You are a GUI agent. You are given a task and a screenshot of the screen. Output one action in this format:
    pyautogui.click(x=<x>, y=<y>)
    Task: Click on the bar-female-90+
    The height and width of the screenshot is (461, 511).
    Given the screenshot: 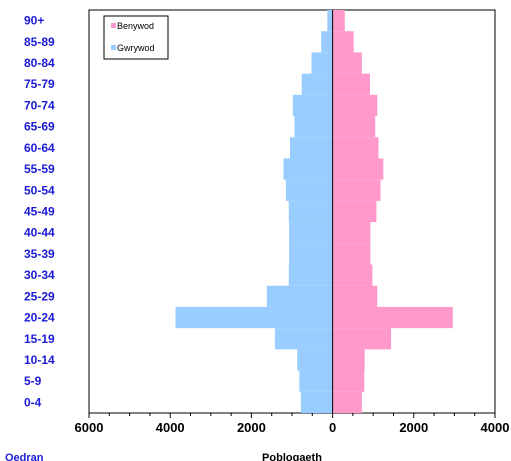 What is the action you would take?
    pyautogui.click(x=338, y=21)
    